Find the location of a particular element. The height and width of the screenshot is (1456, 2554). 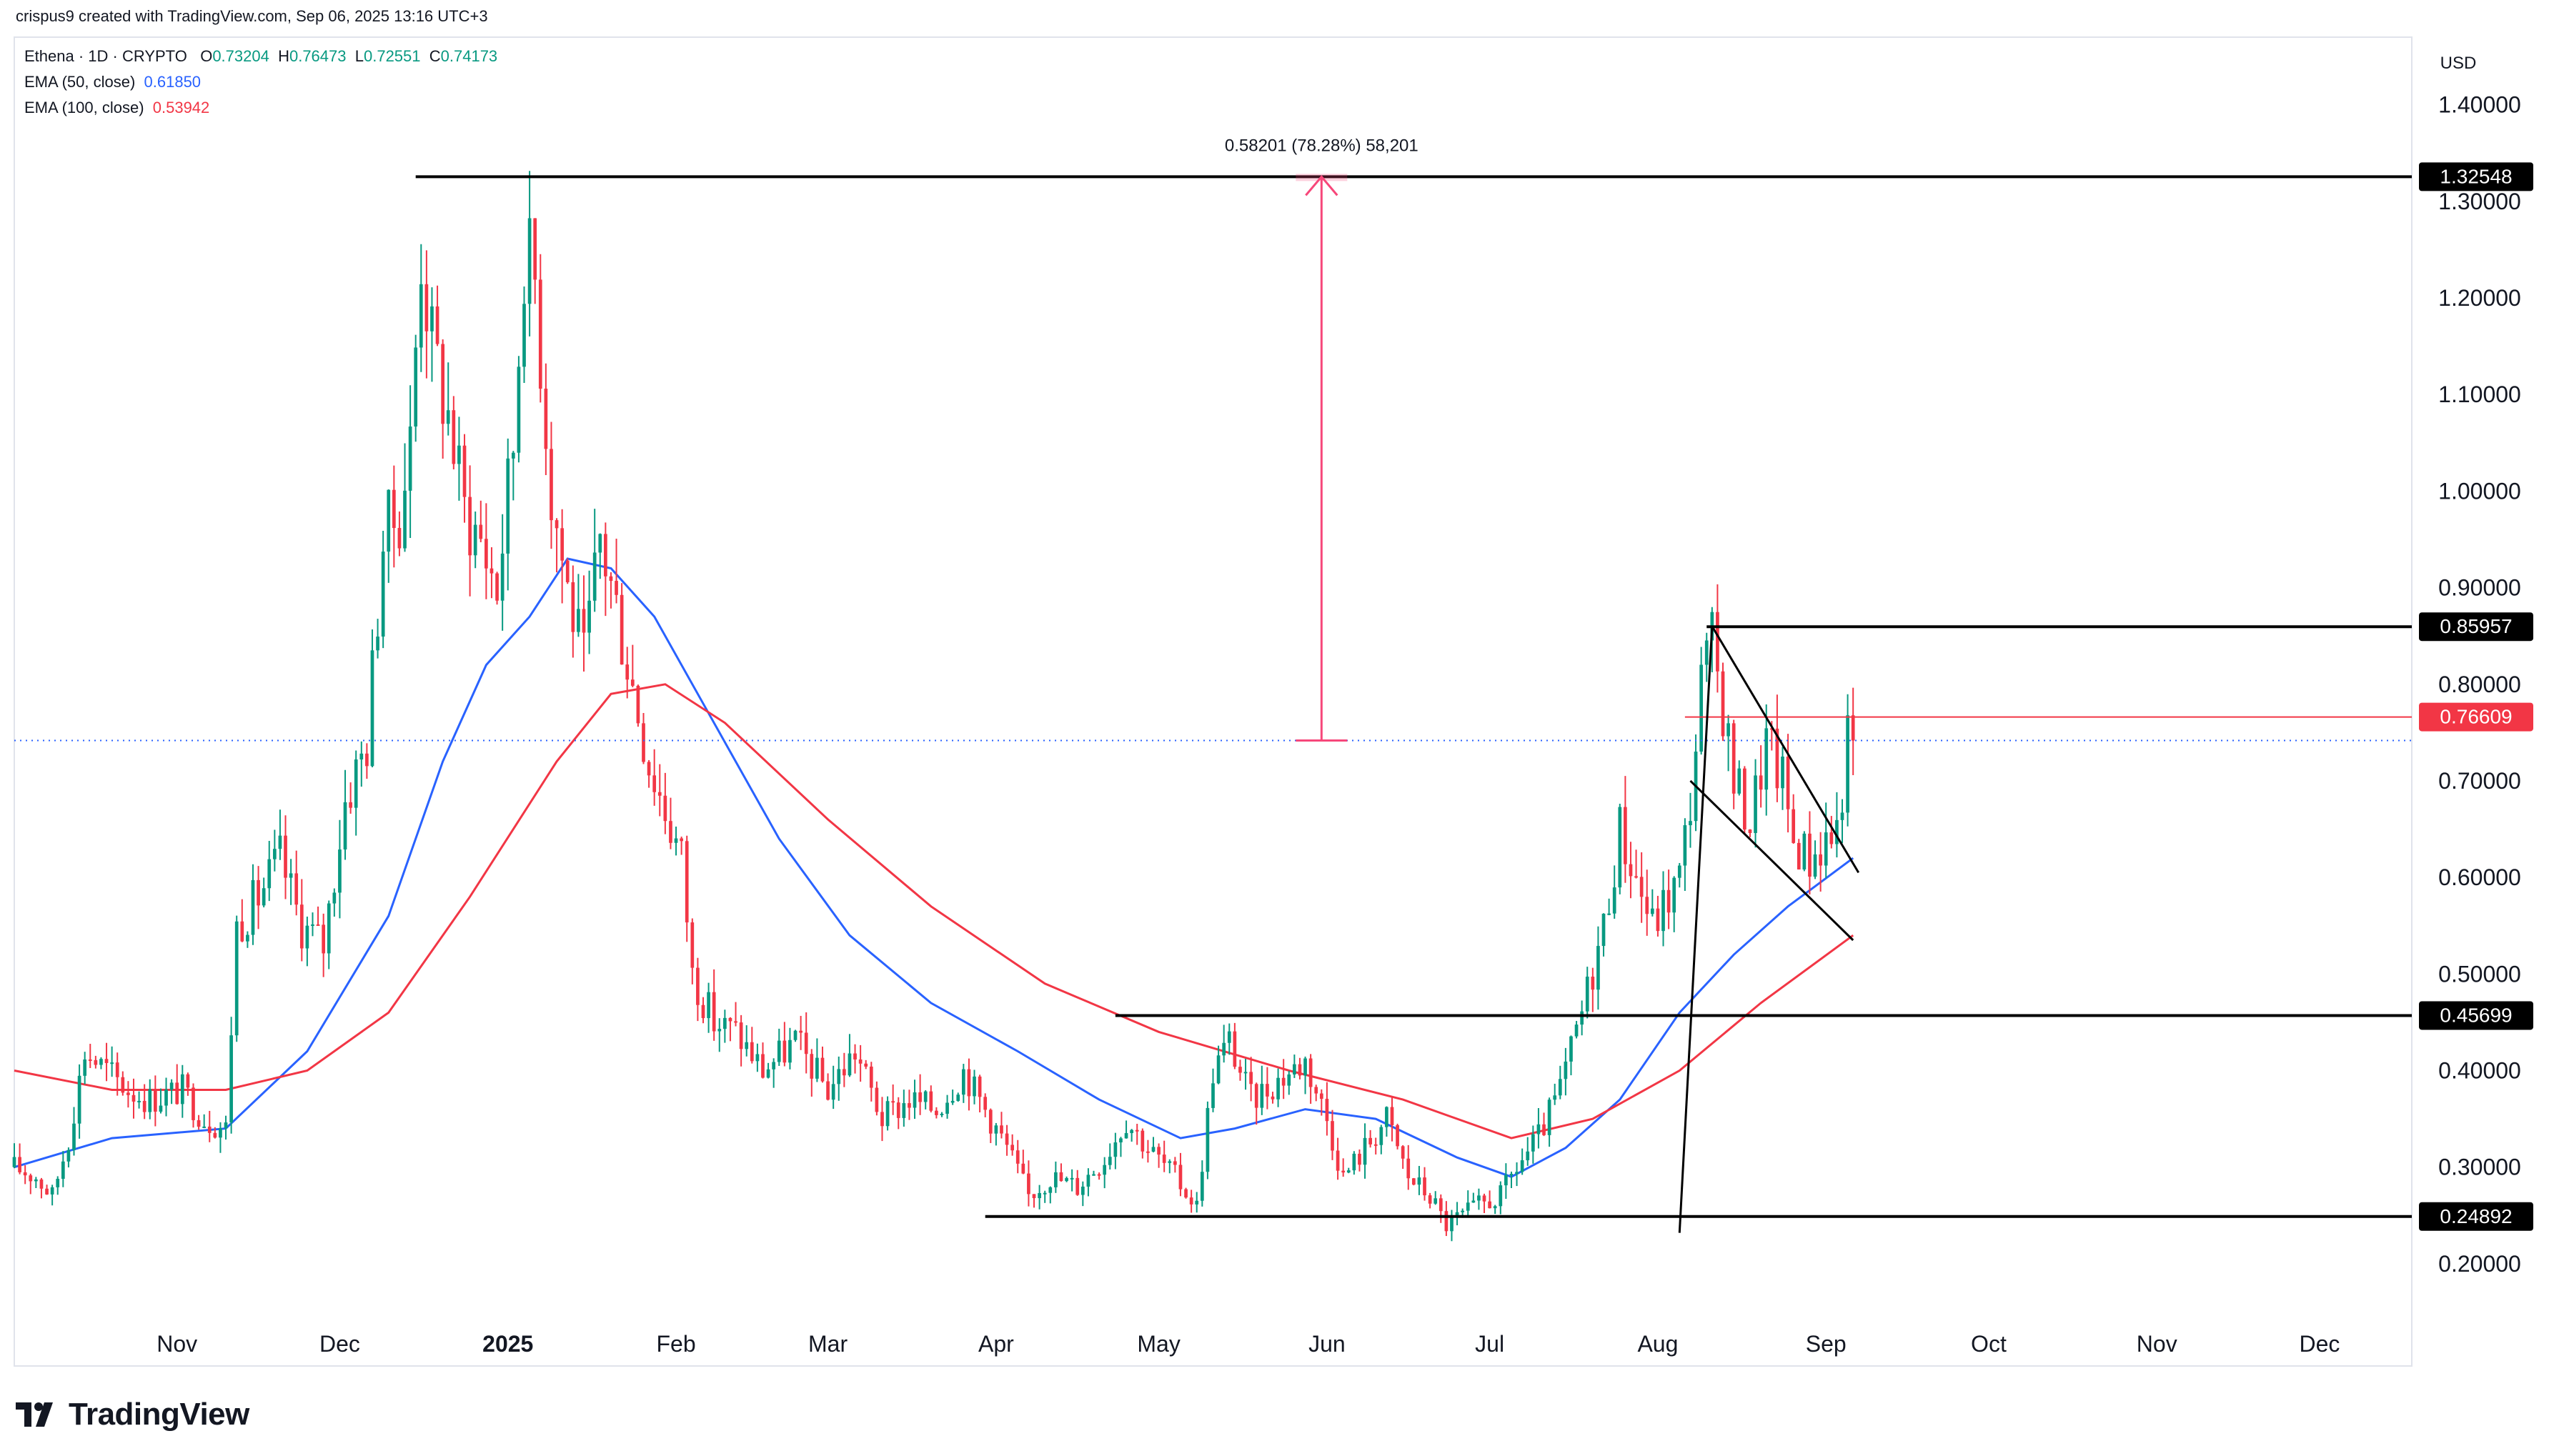

level-price-tag is located at coordinates (2476, 1016).